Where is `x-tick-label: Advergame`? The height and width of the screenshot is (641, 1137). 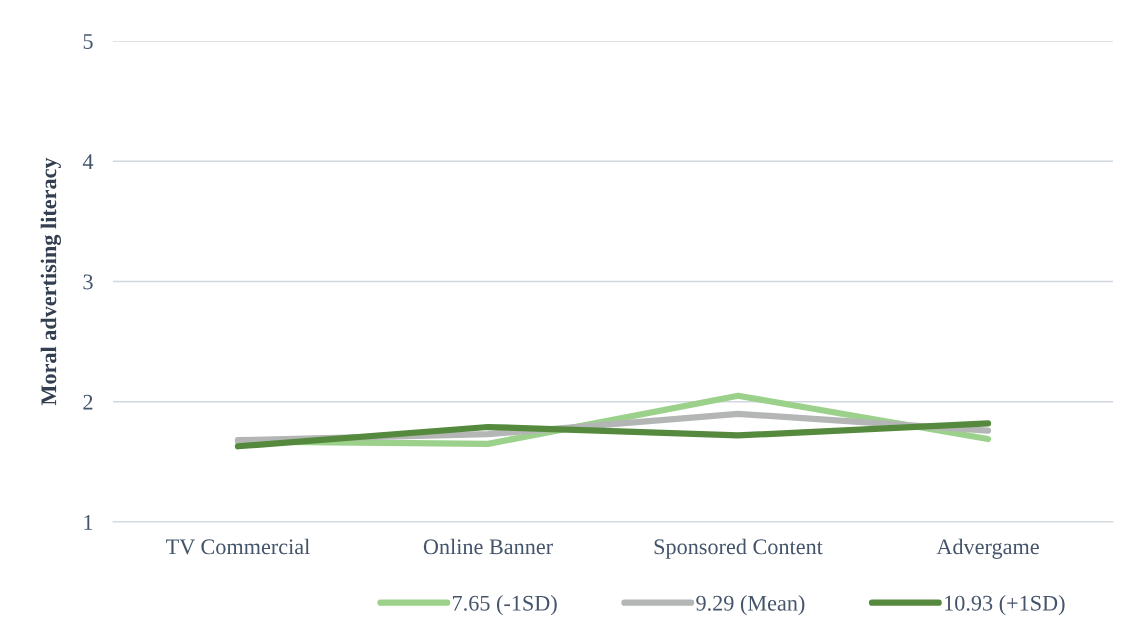
x-tick-label: Advergame is located at coordinates (987, 548).